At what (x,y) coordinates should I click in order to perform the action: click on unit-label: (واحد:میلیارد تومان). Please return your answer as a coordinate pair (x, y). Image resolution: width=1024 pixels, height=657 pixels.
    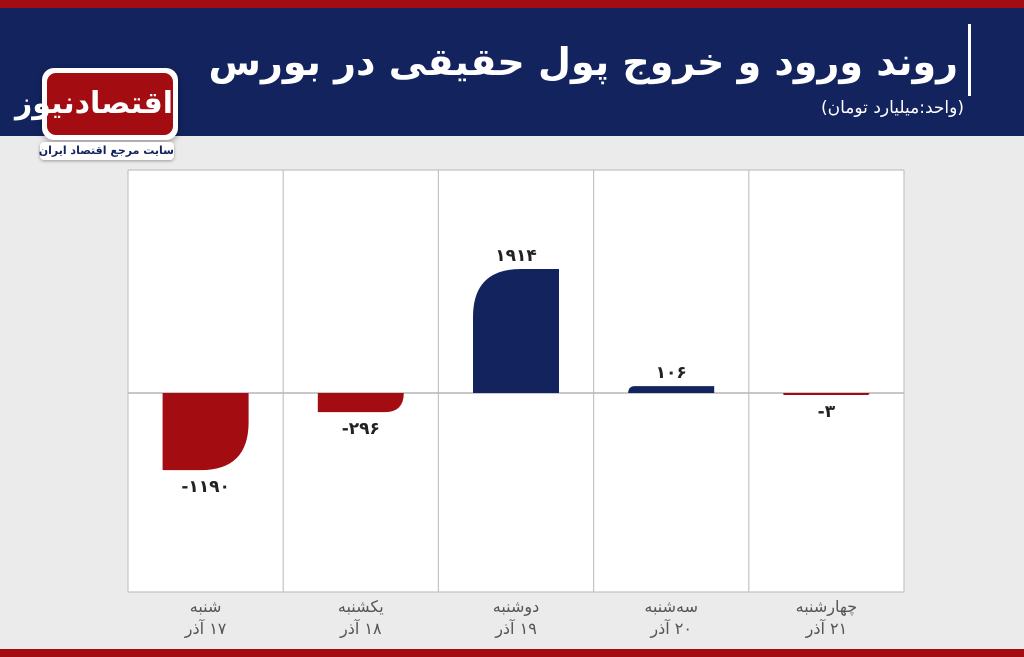
    Looking at the image, I should click on (892, 108).